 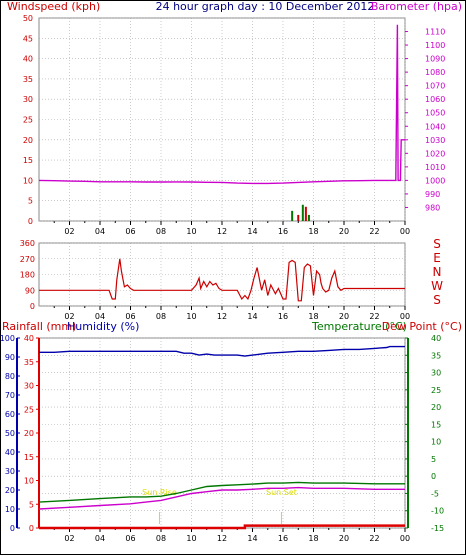 I want to click on dewpoint-line, so click(x=221, y=498).